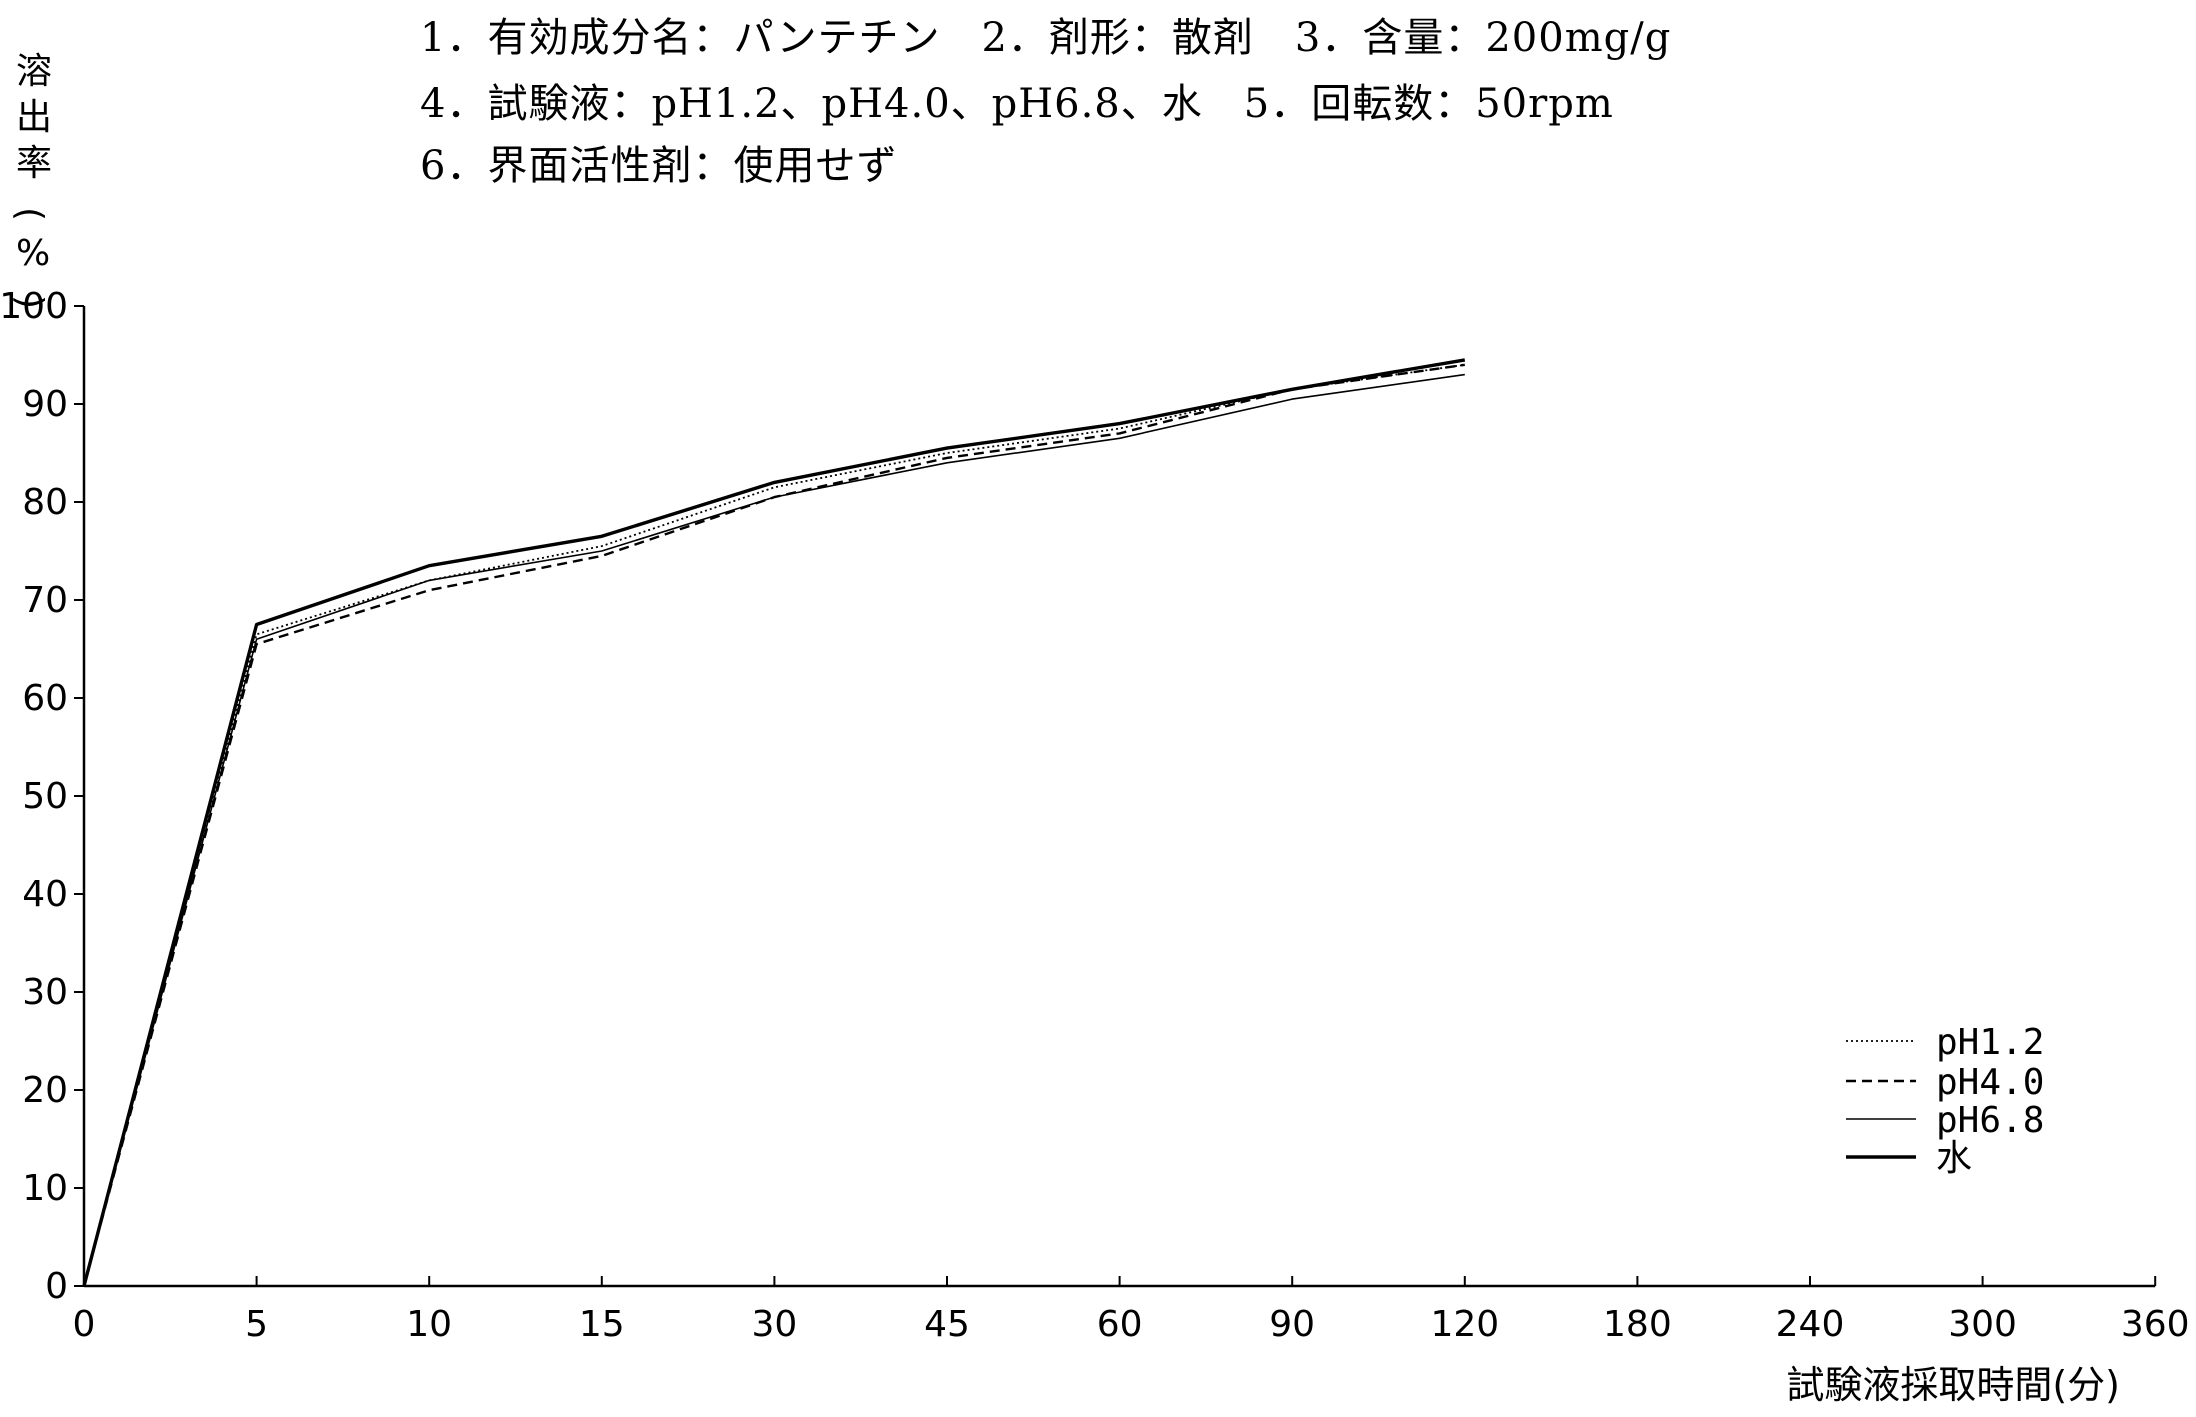 This screenshot has height=1417, width=2196. I want to click on y-axis-title-char: 溶, so click(34, 71).